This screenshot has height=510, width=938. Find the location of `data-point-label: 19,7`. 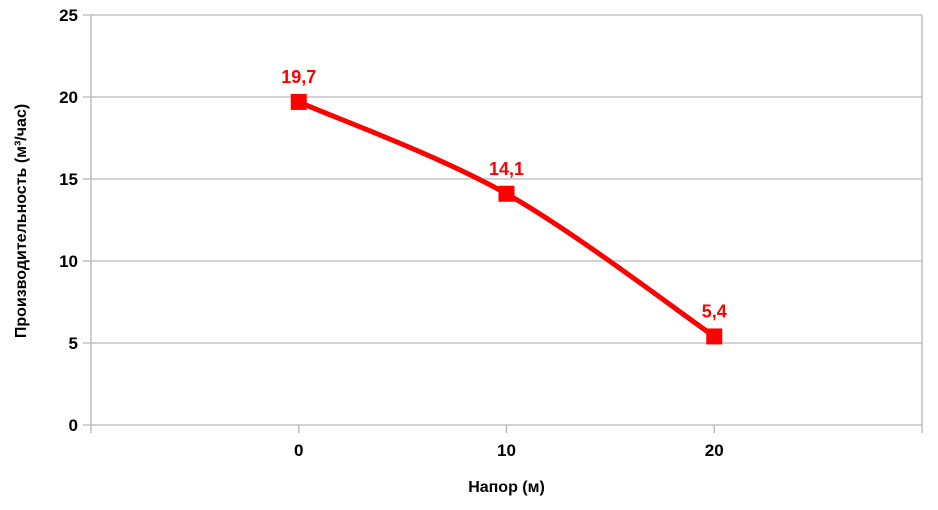

data-point-label: 19,7 is located at coordinates (298, 77).